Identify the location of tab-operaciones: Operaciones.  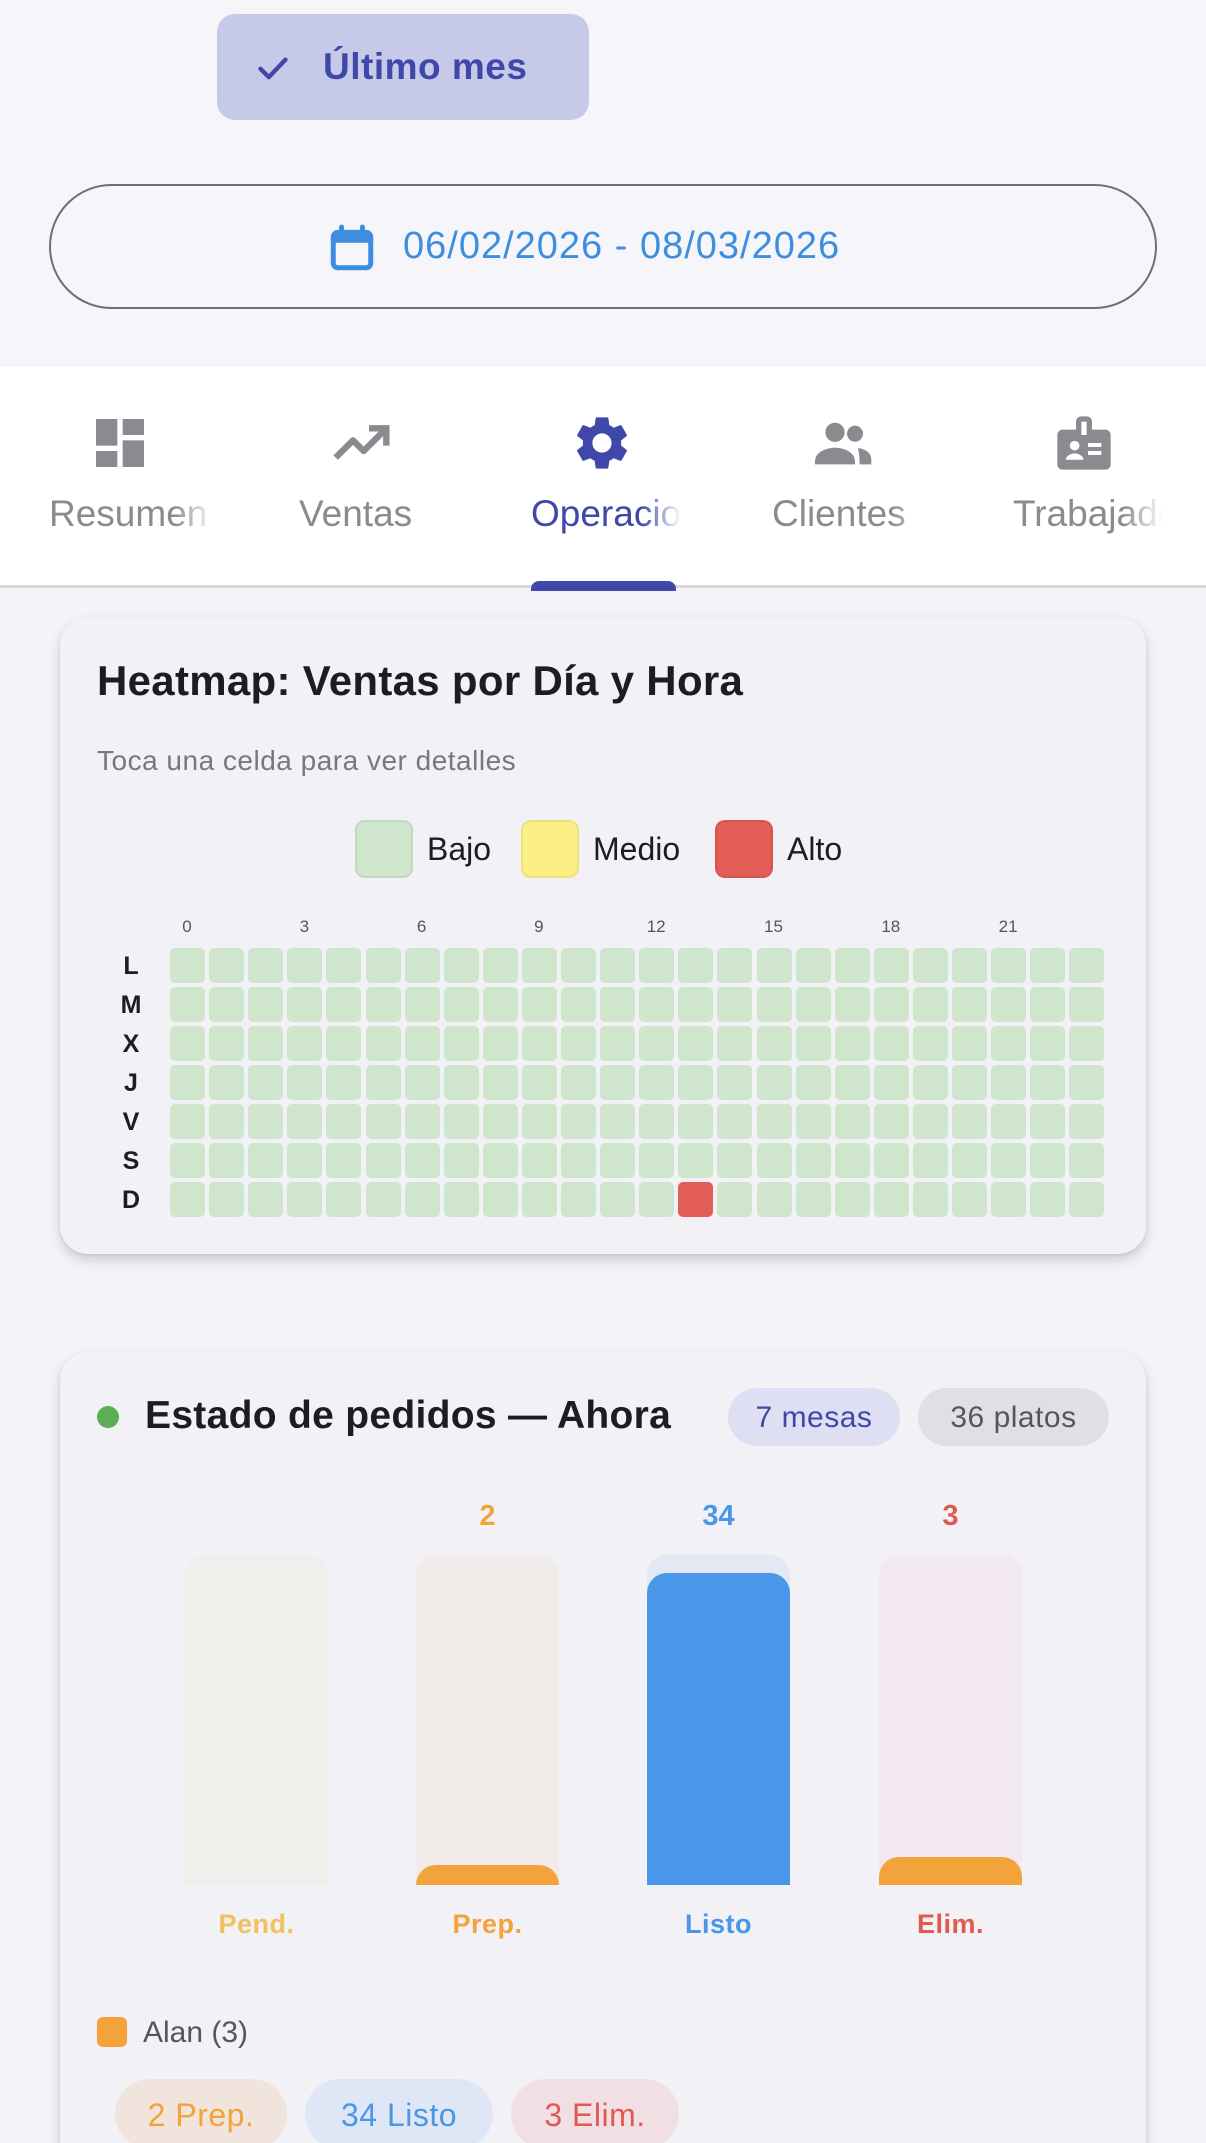
(602, 476).